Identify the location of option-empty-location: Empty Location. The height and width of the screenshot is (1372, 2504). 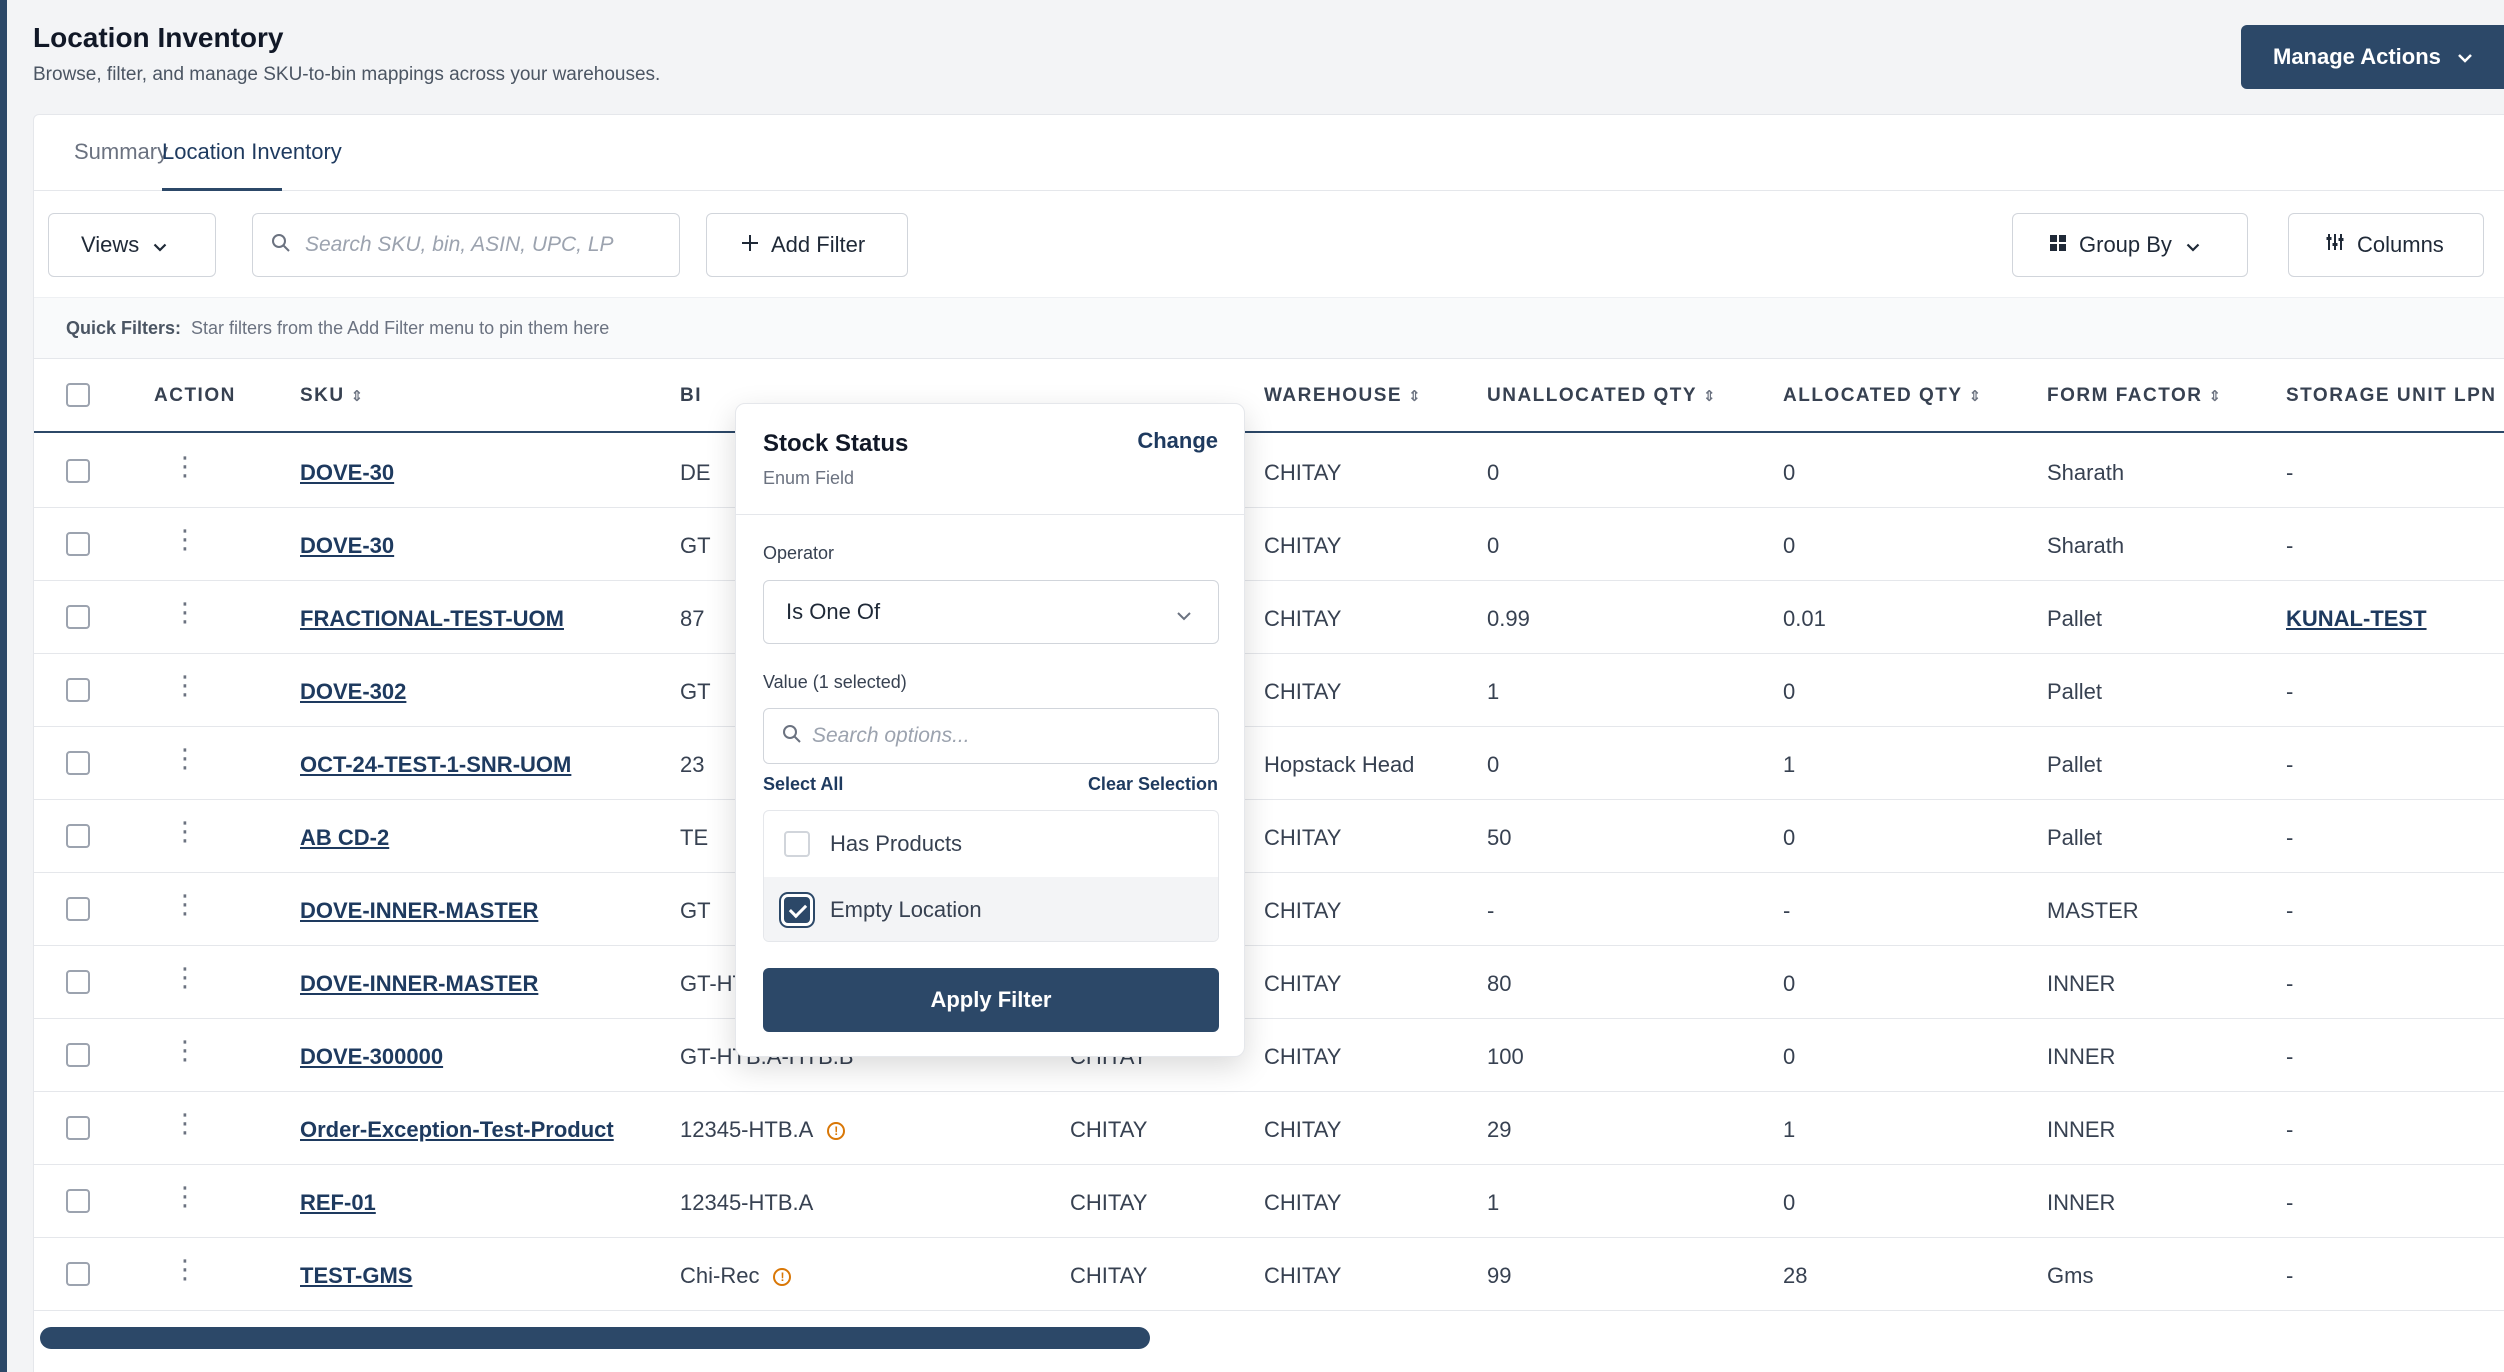
(991, 909).